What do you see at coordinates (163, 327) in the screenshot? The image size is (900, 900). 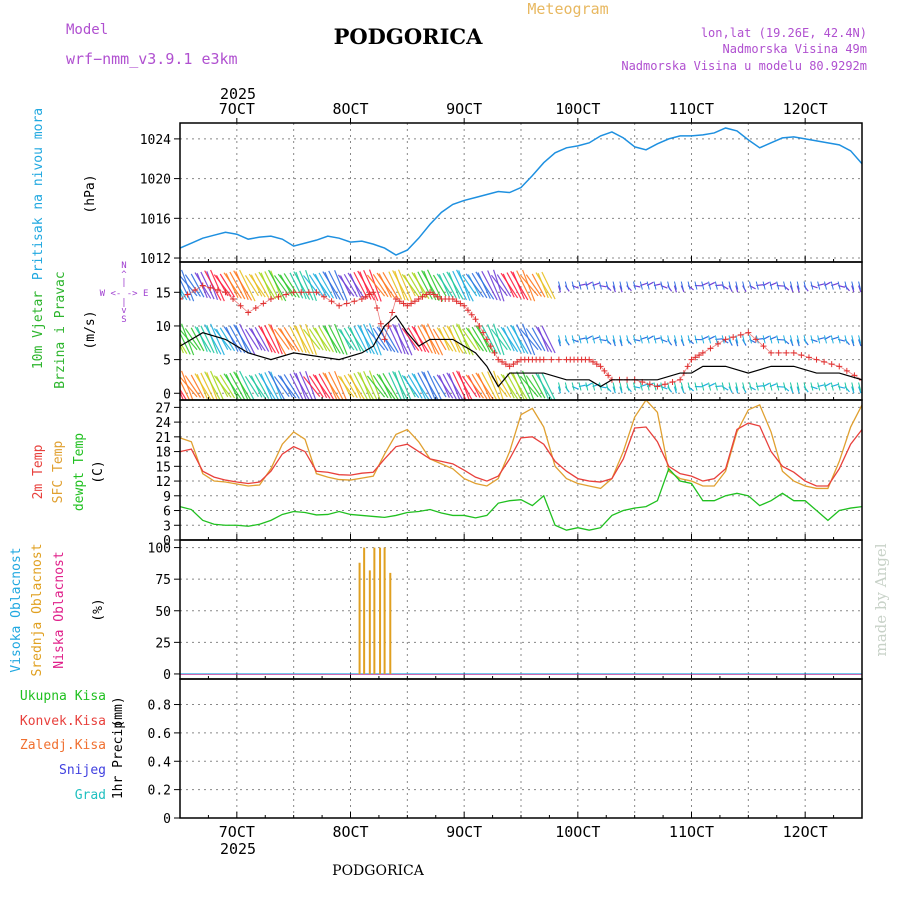 I see `ytick-label: 10` at bounding box center [163, 327].